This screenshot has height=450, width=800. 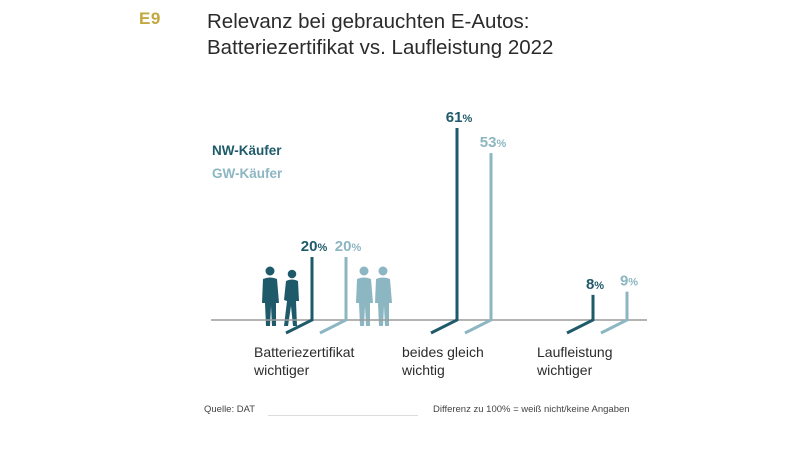 What do you see at coordinates (493, 142) in the screenshot?
I see `data-label-gw-1: 53%` at bounding box center [493, 142].